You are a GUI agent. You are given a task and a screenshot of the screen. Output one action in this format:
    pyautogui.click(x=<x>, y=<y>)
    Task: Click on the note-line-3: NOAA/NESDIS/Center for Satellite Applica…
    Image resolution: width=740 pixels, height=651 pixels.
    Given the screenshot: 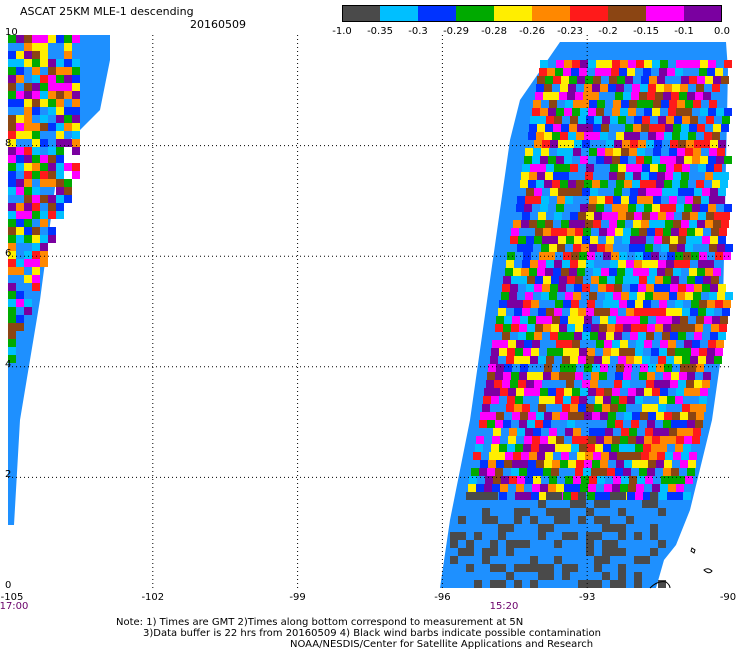 What is the action you would take?
    pyautogui.click(x=442, y=644)
    